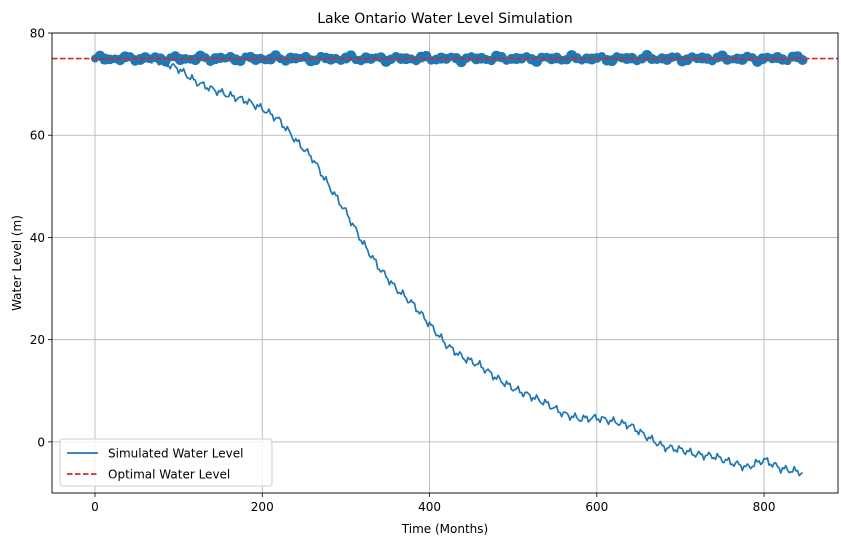 This screenshot has width=841, height=547. Describe the element at coordinates (37, 136) in the screenshot. I see `y-tick-label: 60` at that location.